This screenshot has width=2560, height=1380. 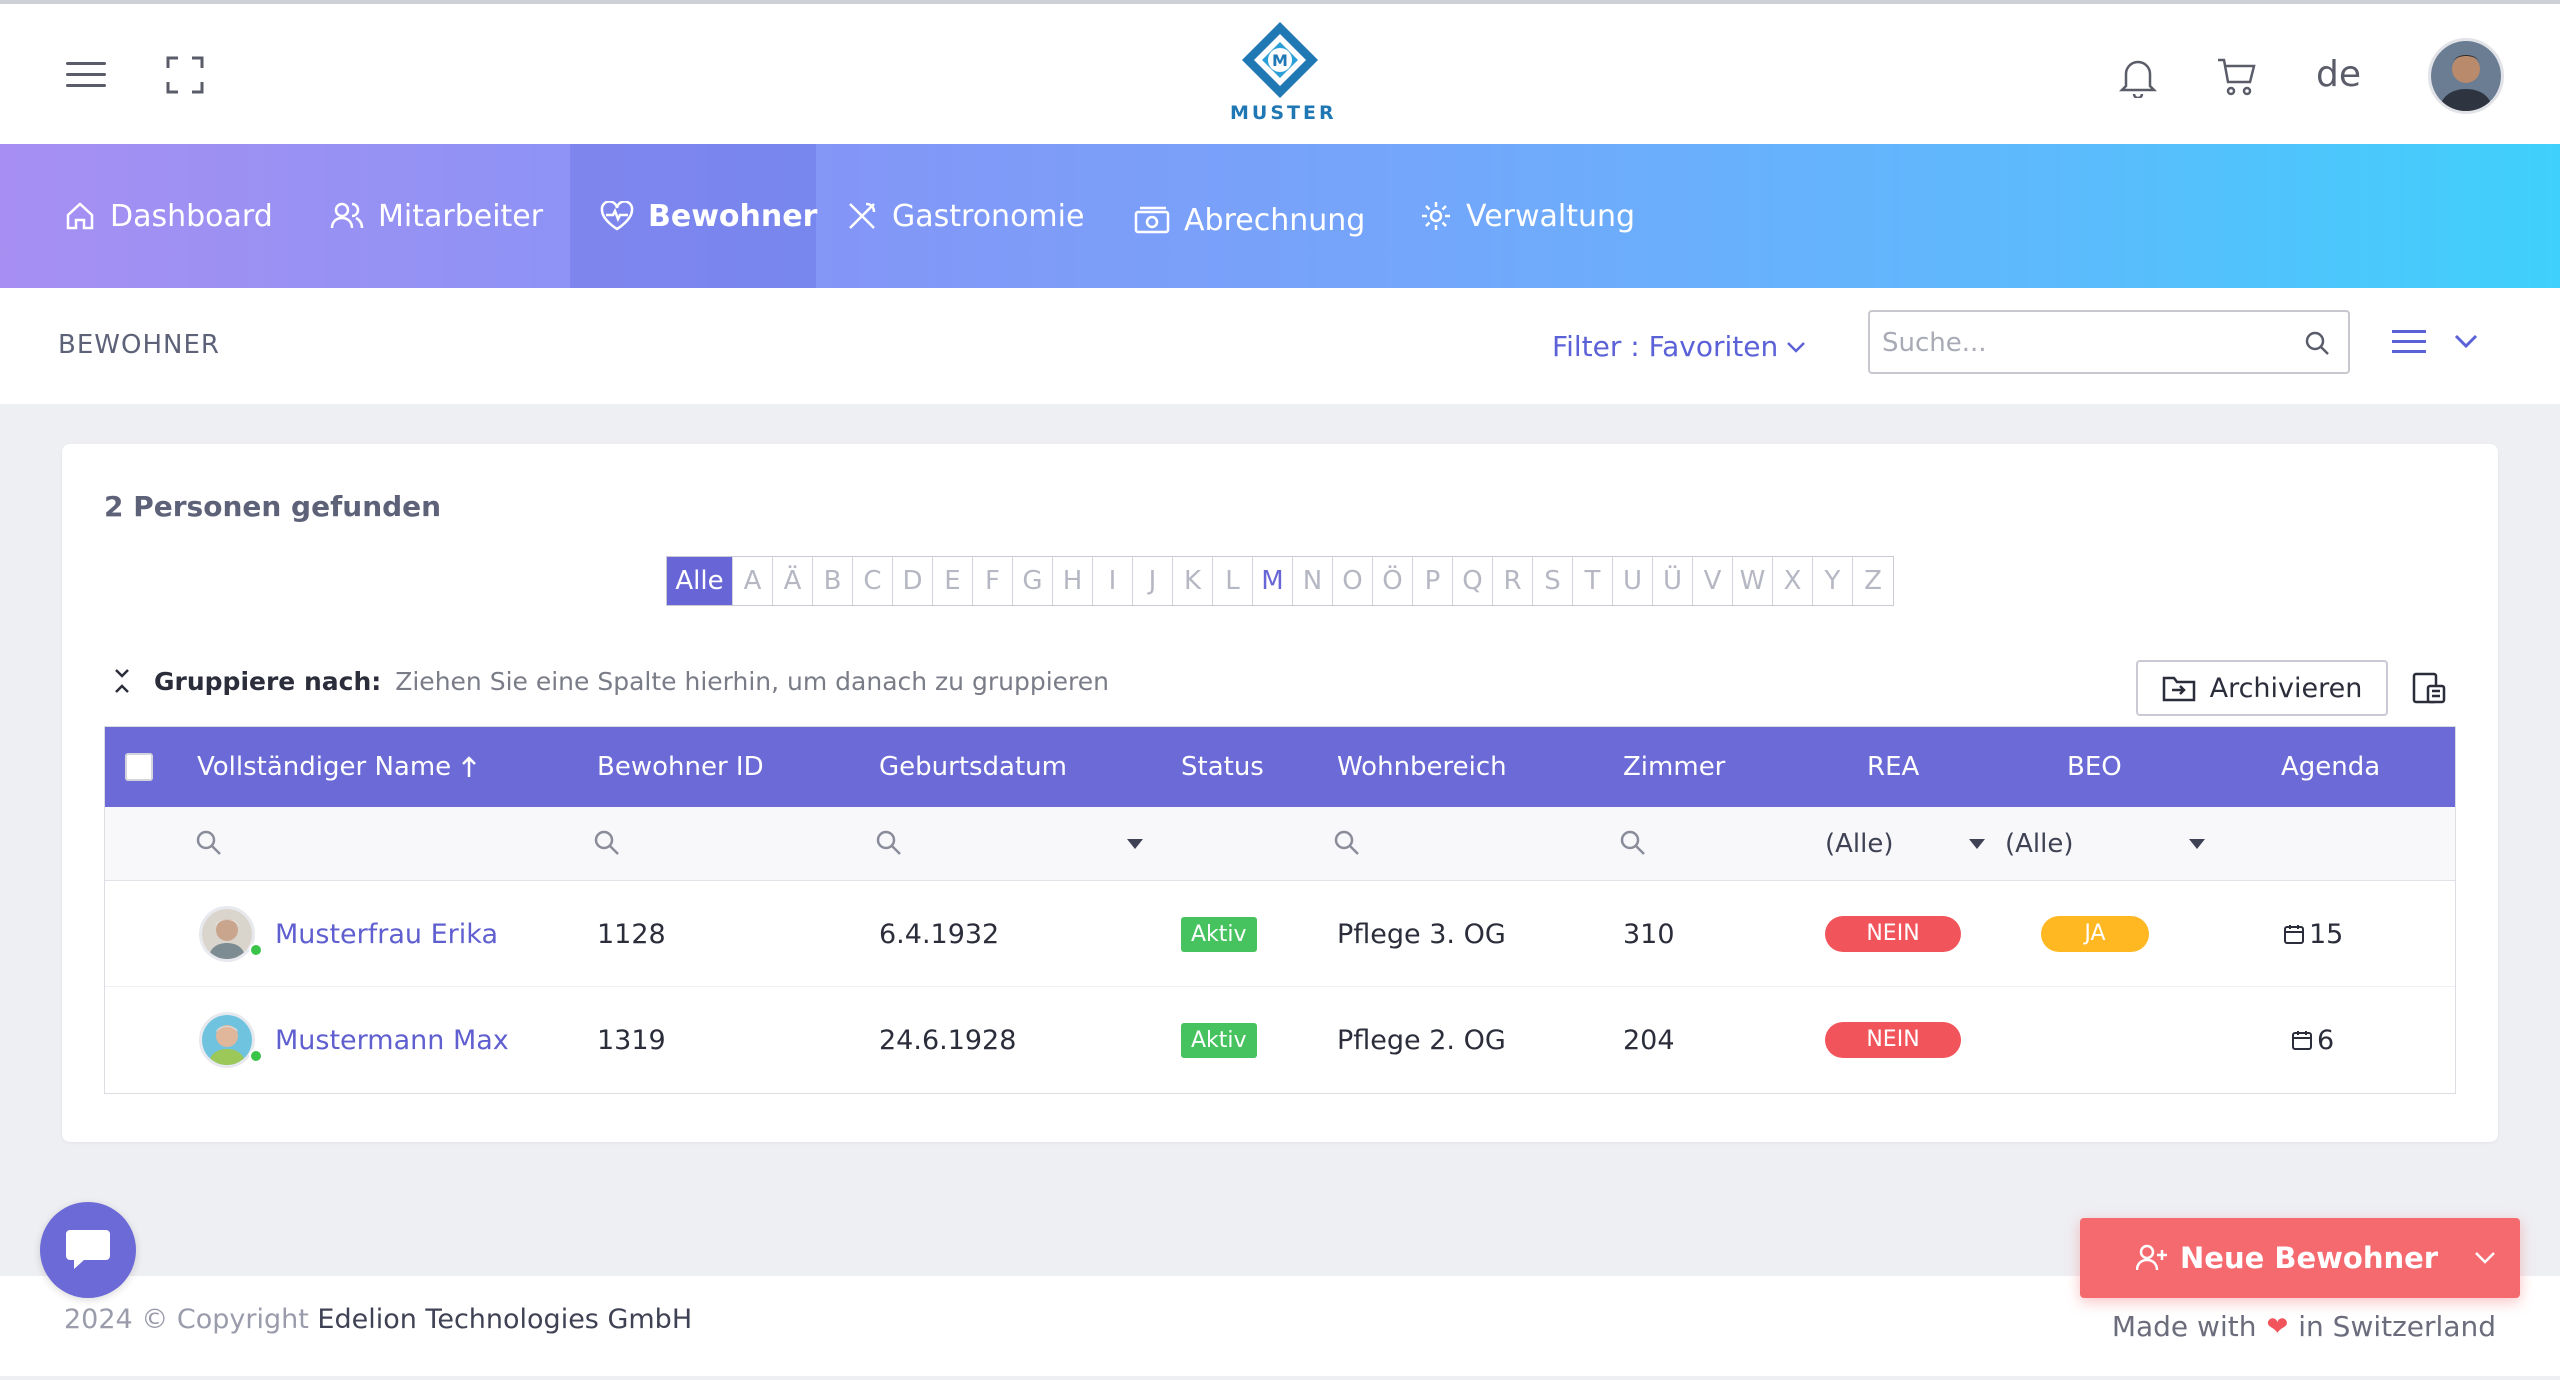 What do you see at coordinates (1473, 581) in the screenshot?
I see `alphabet-letter: Q` at bounding box center [1473, 581].